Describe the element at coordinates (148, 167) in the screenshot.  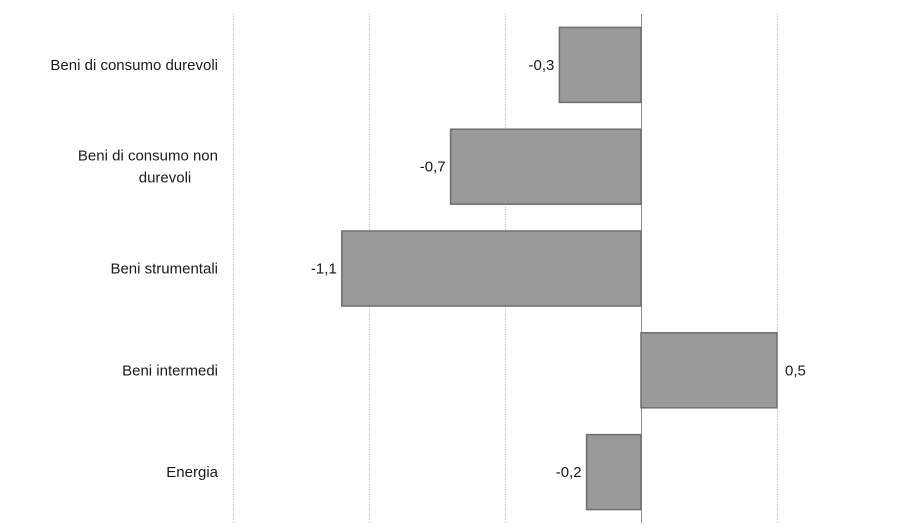
I see `category-label: Beni di consumo non durevoli` at that location.